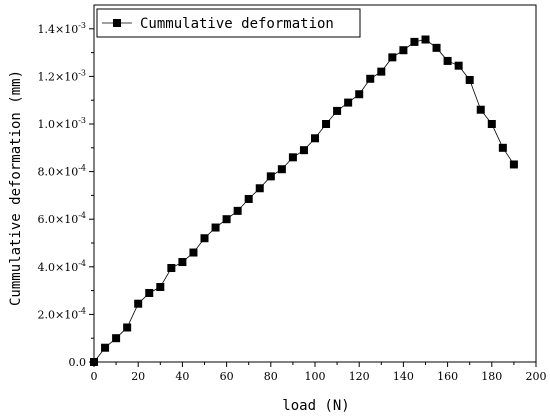 This screenshot has height=416, width=550. I want to click on x-tick-label: 60, so click(227, 376).